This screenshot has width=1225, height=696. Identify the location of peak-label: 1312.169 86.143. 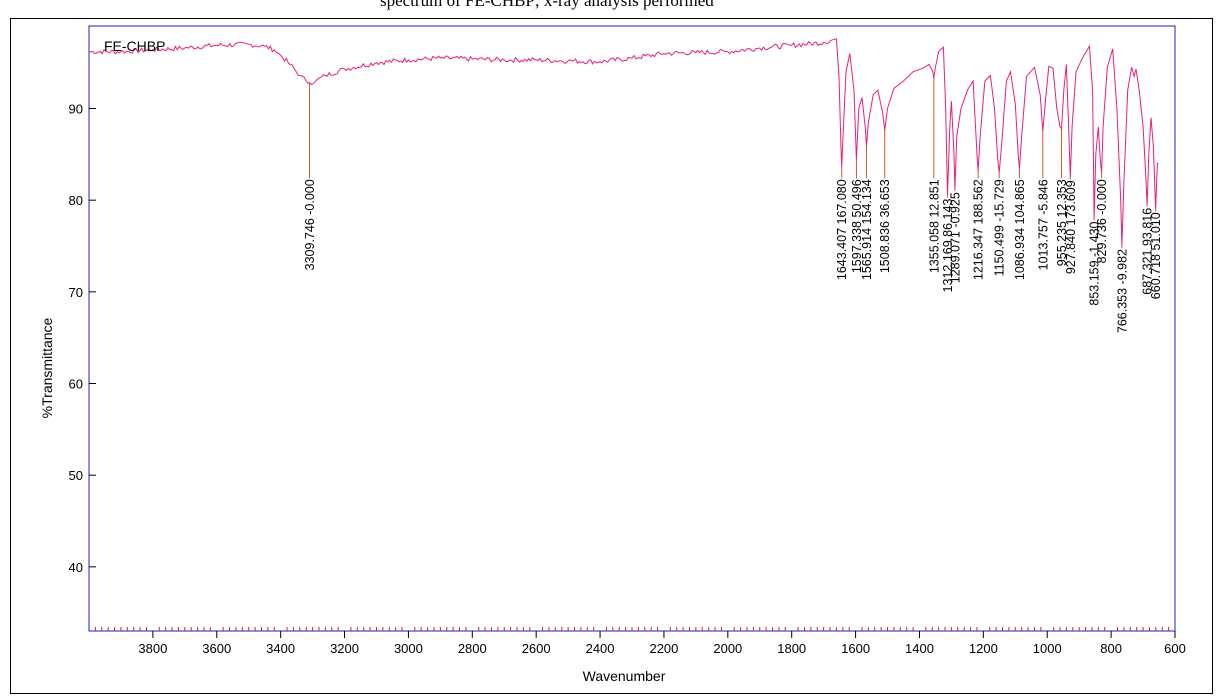
(948, 246).